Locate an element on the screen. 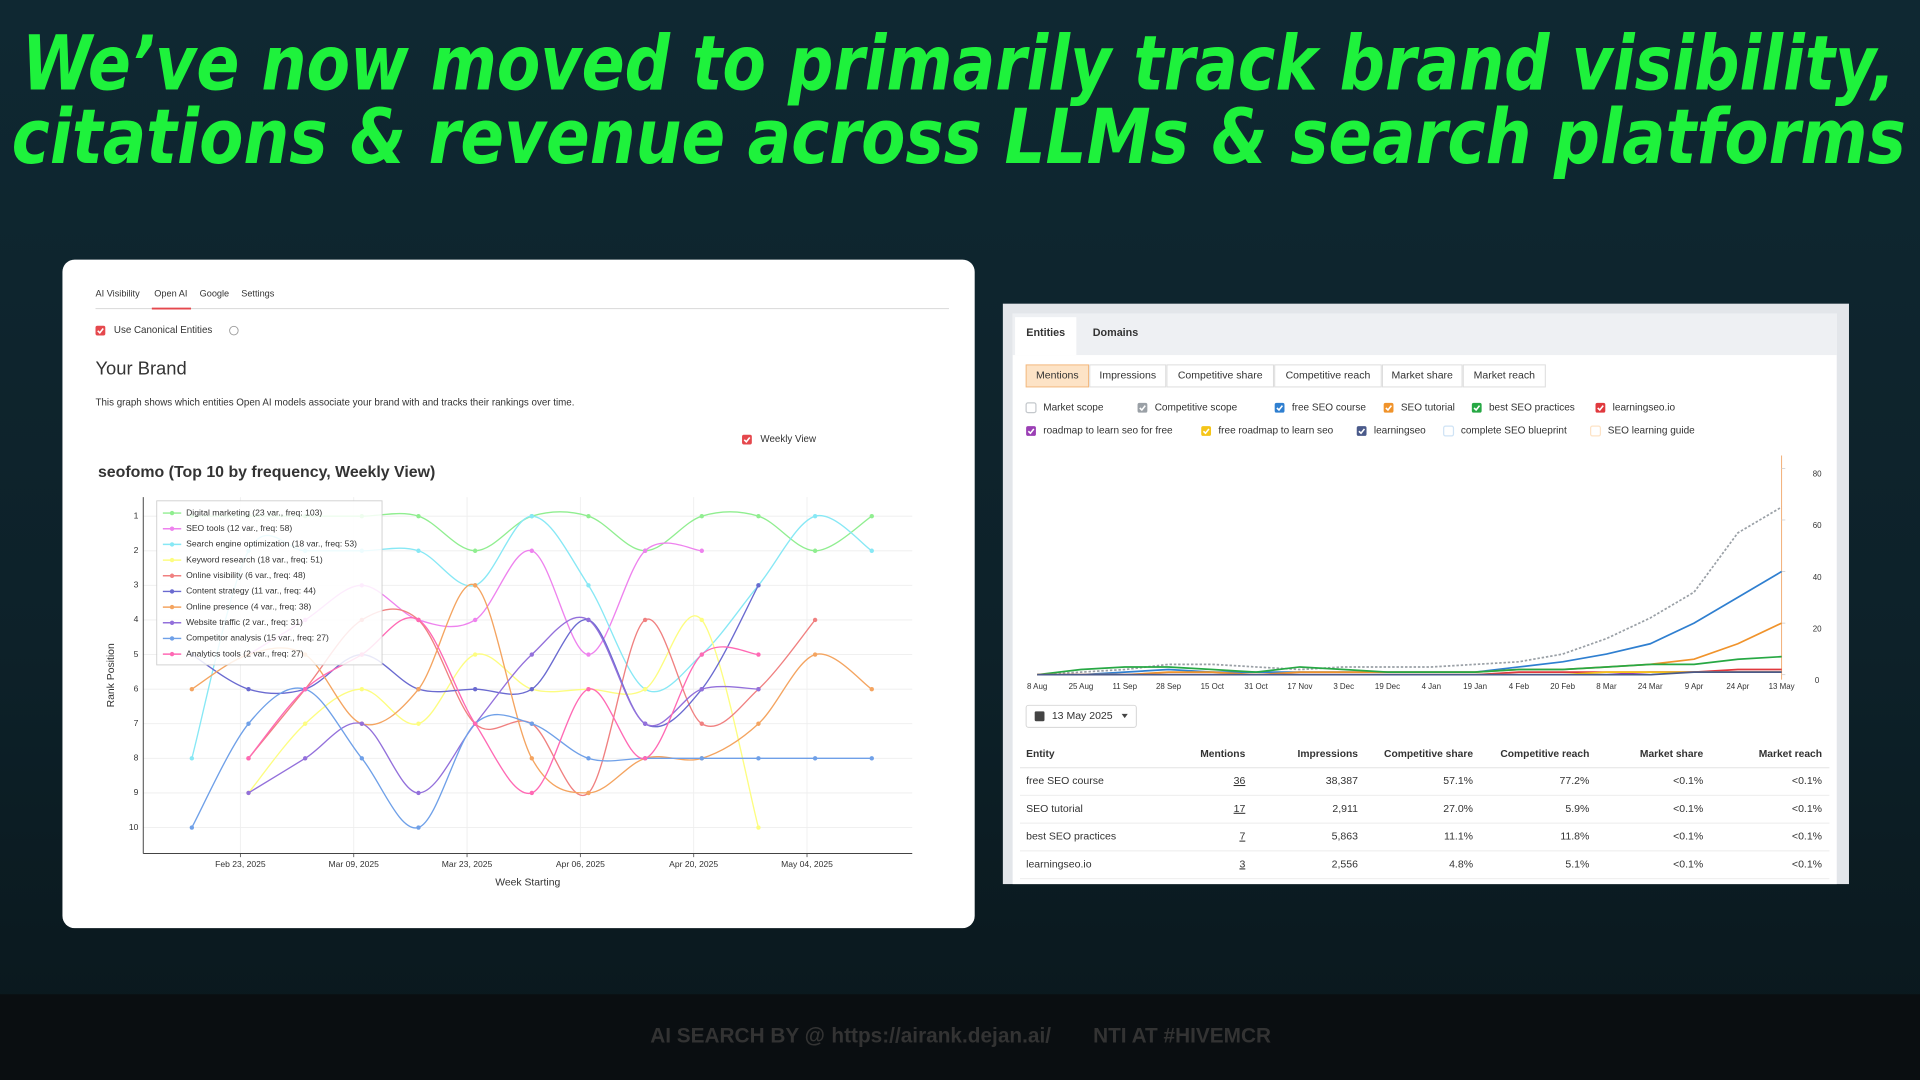 This screenshot has height=1080, width=1920. table-cell: free SEO course is located at coordinates (1065, 781).